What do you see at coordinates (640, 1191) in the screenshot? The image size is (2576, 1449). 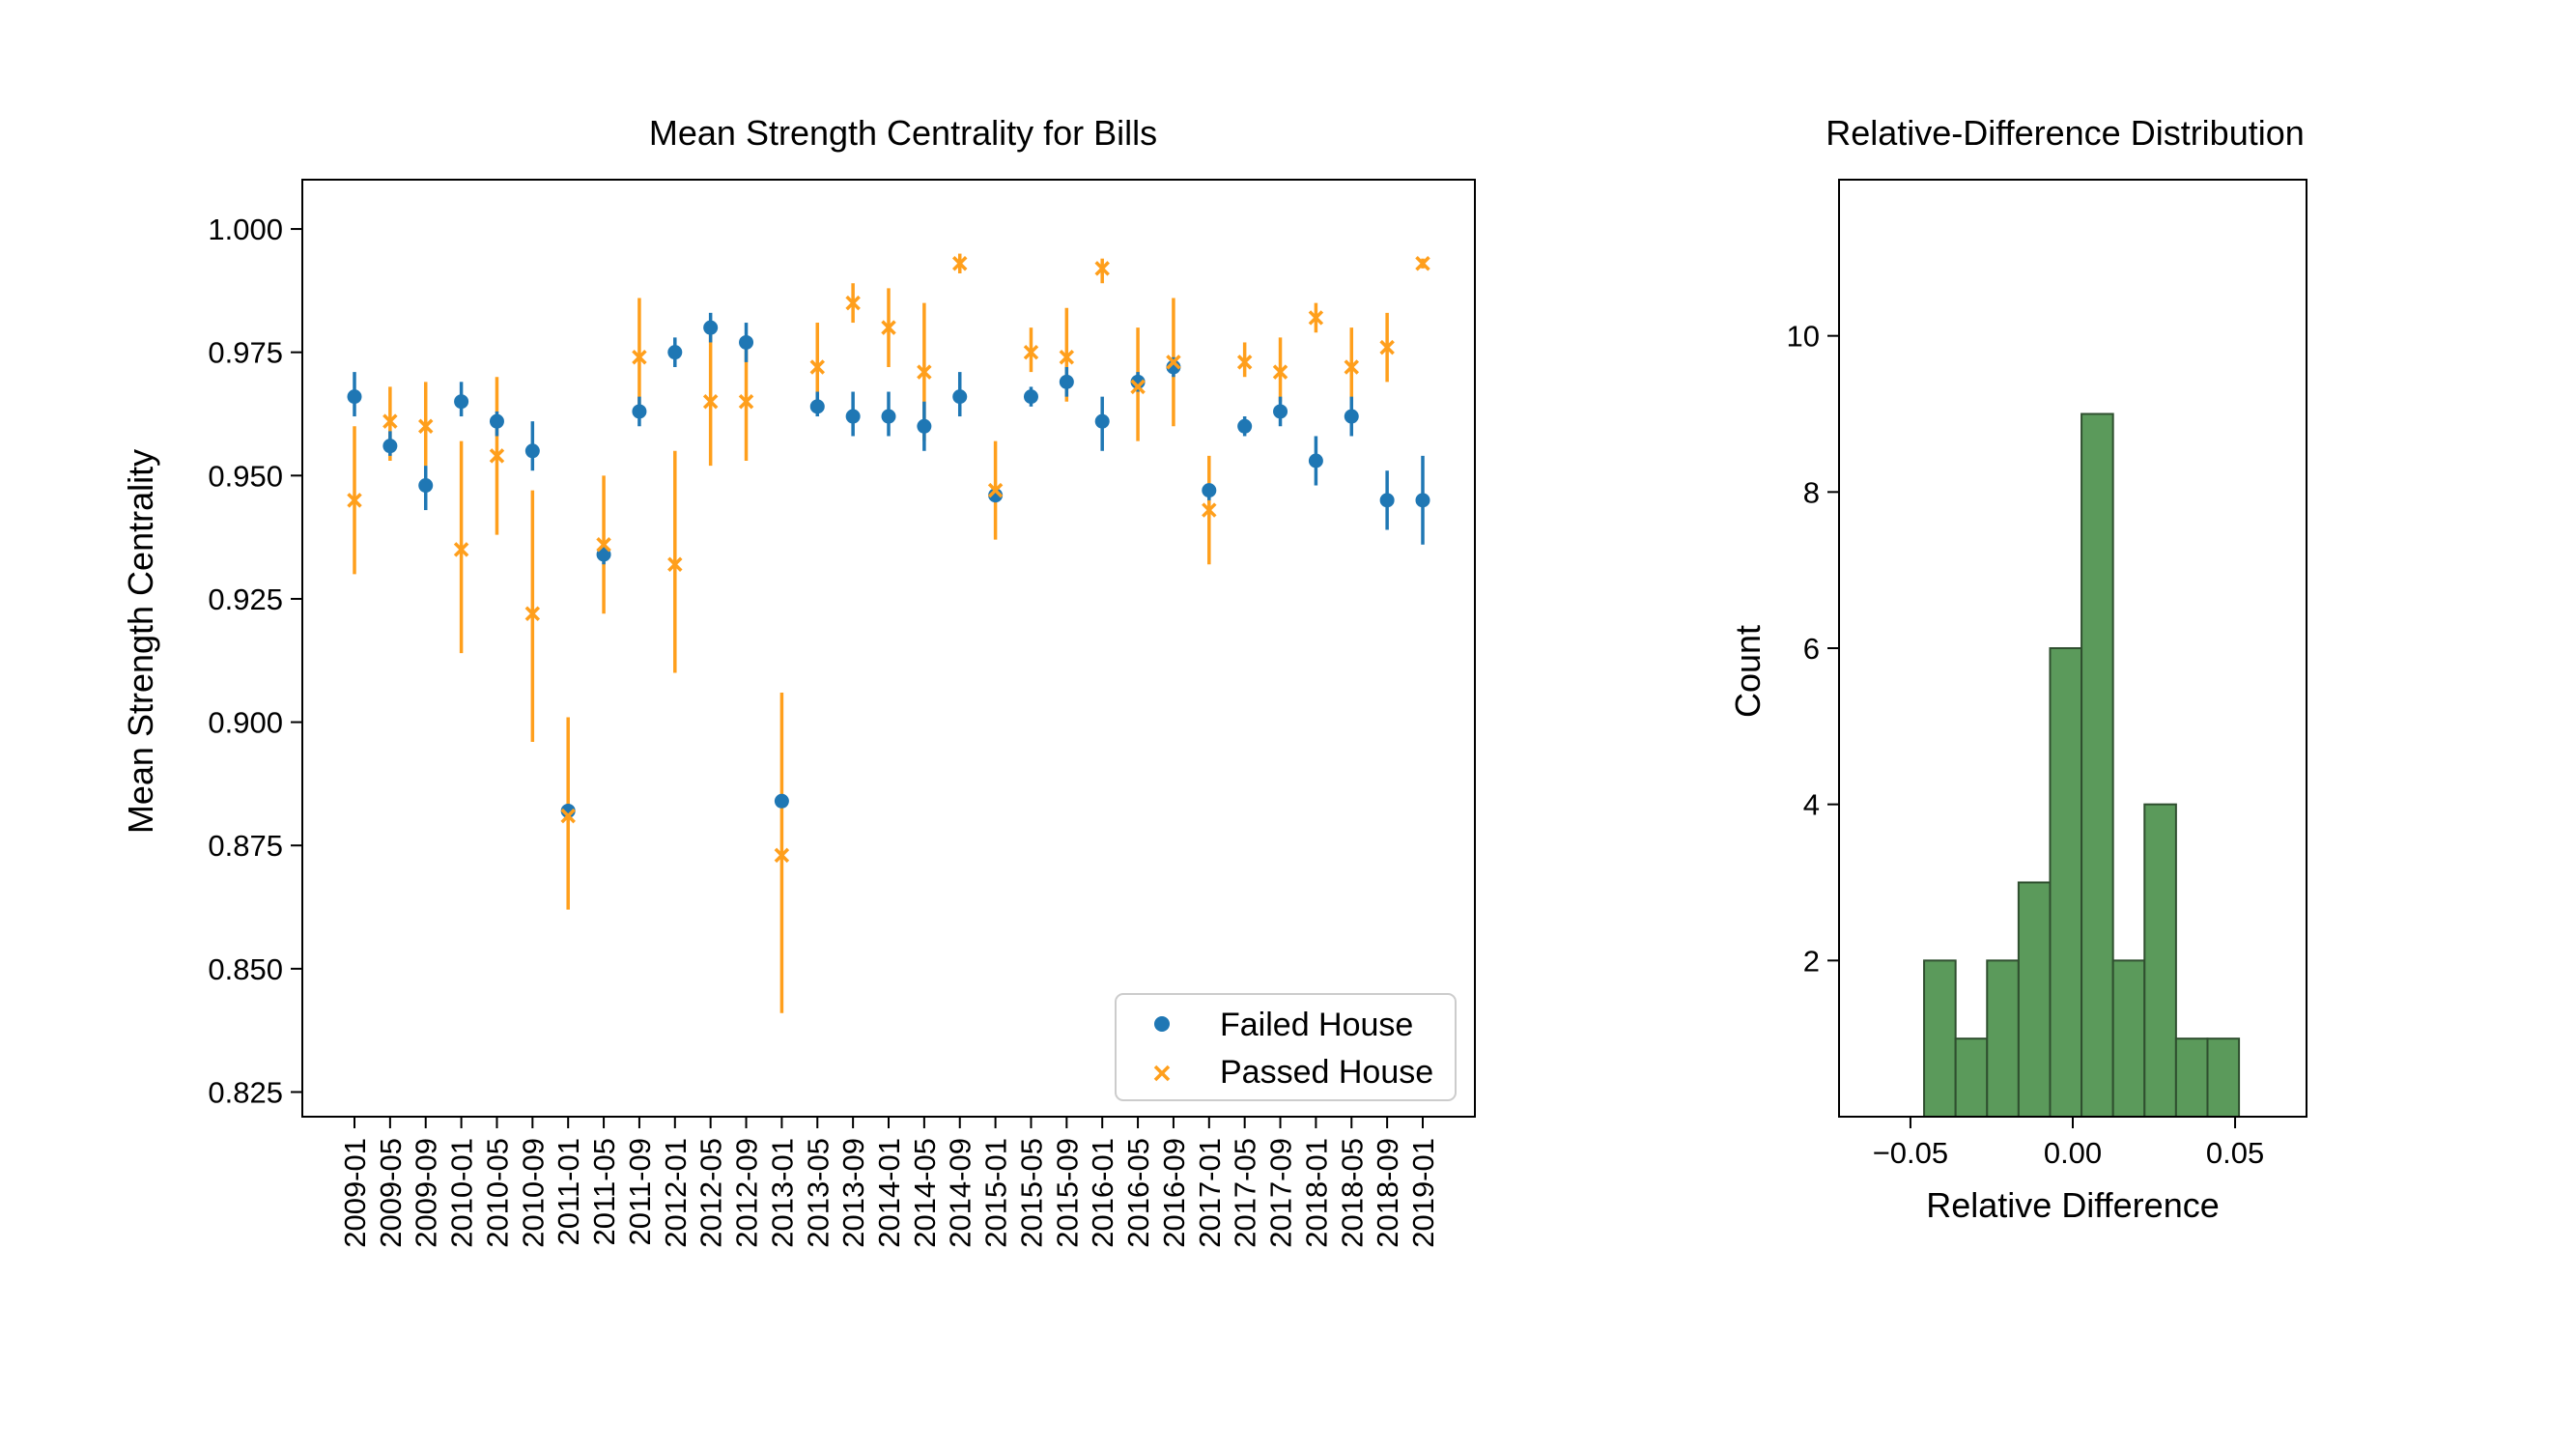 I see `centrality-x-tick-label: 2011-09` at bounding box center [640, 1191].